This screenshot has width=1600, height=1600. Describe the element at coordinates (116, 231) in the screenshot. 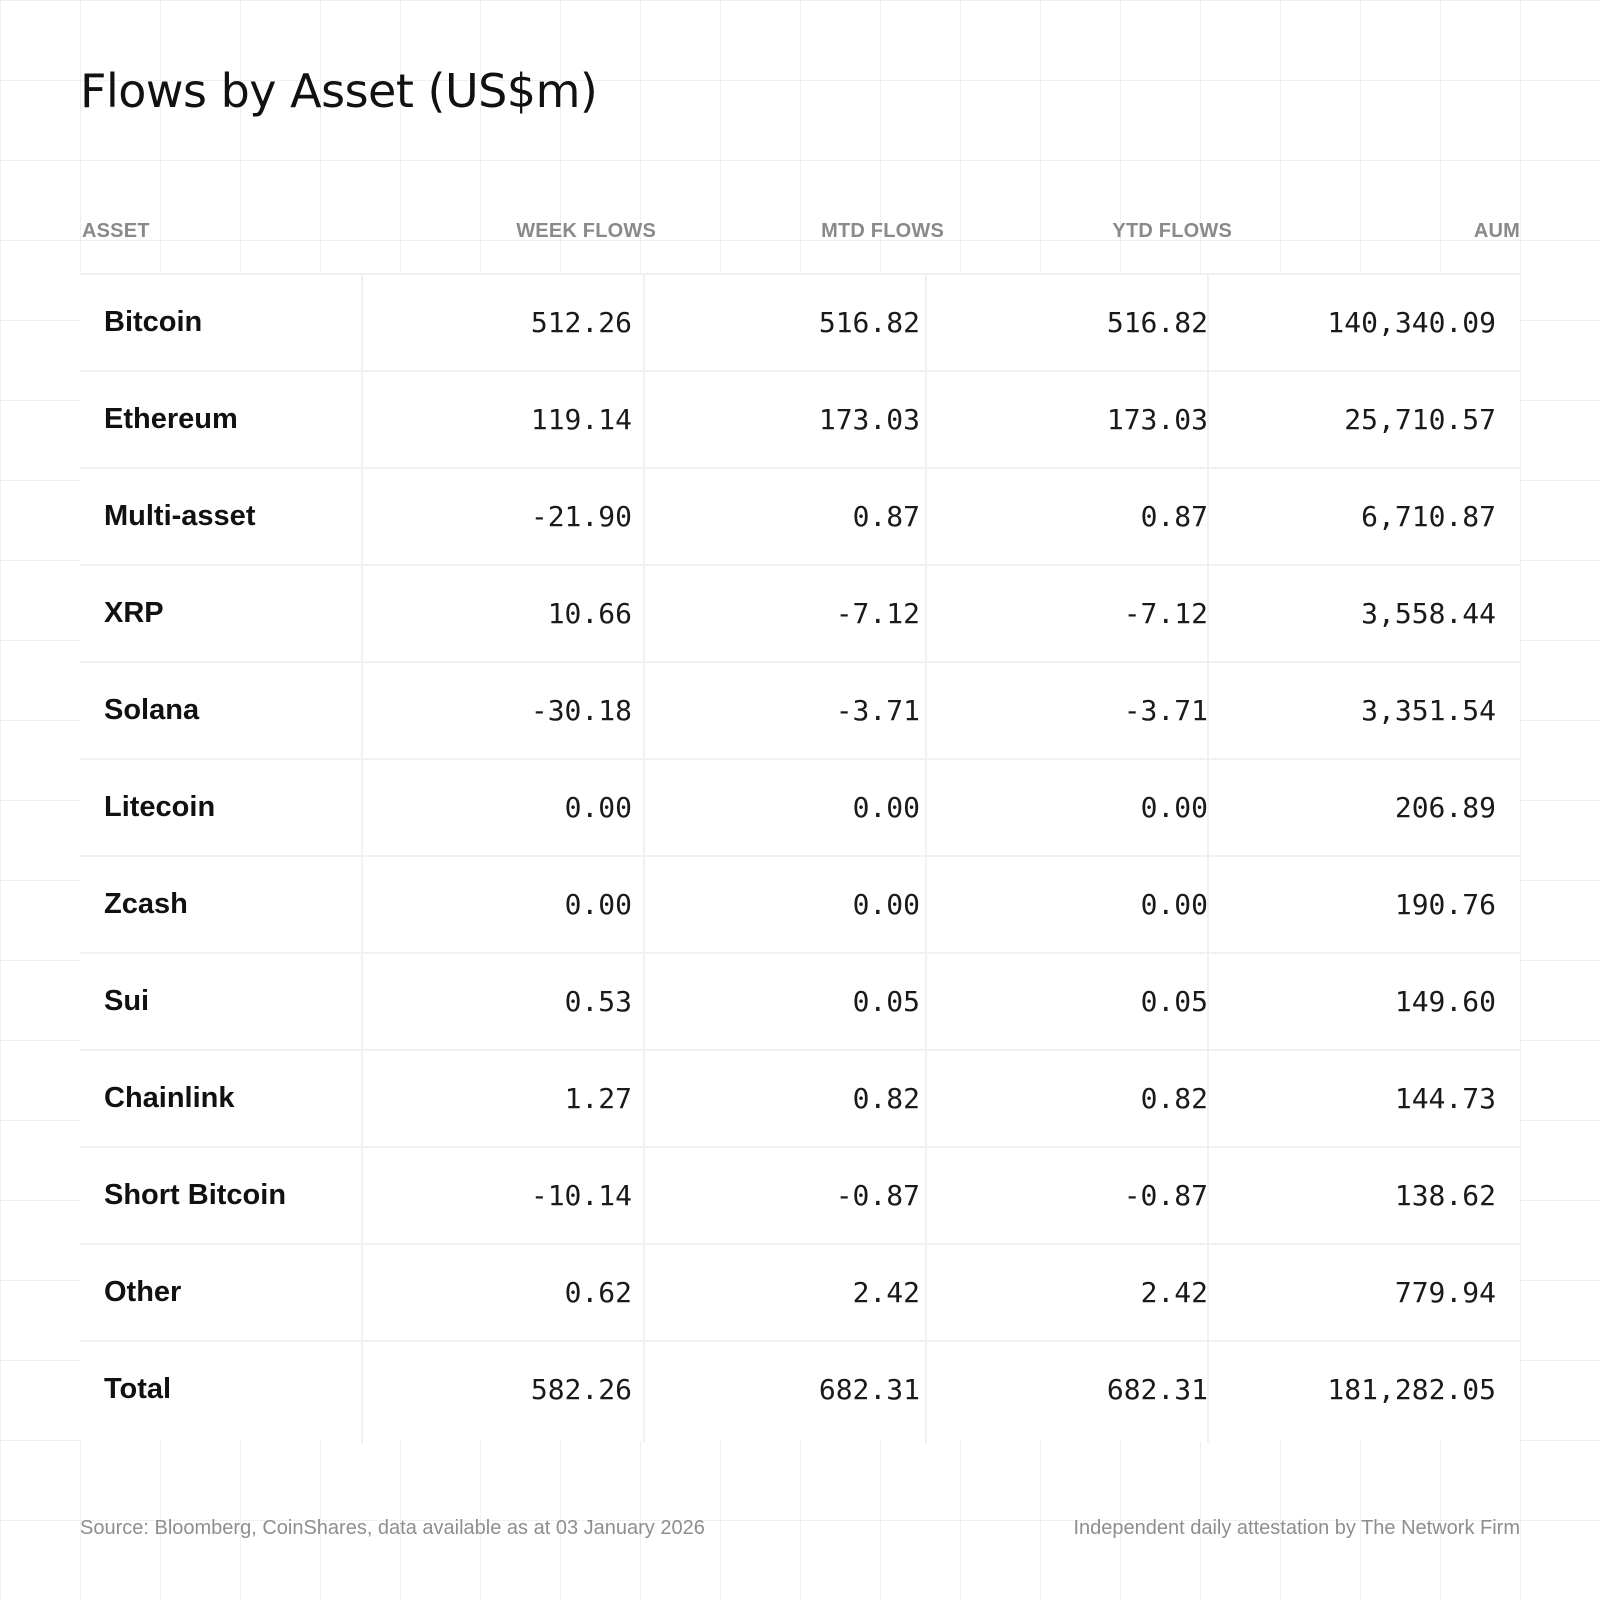

I see `column-header-asset: ASSET` at that location.